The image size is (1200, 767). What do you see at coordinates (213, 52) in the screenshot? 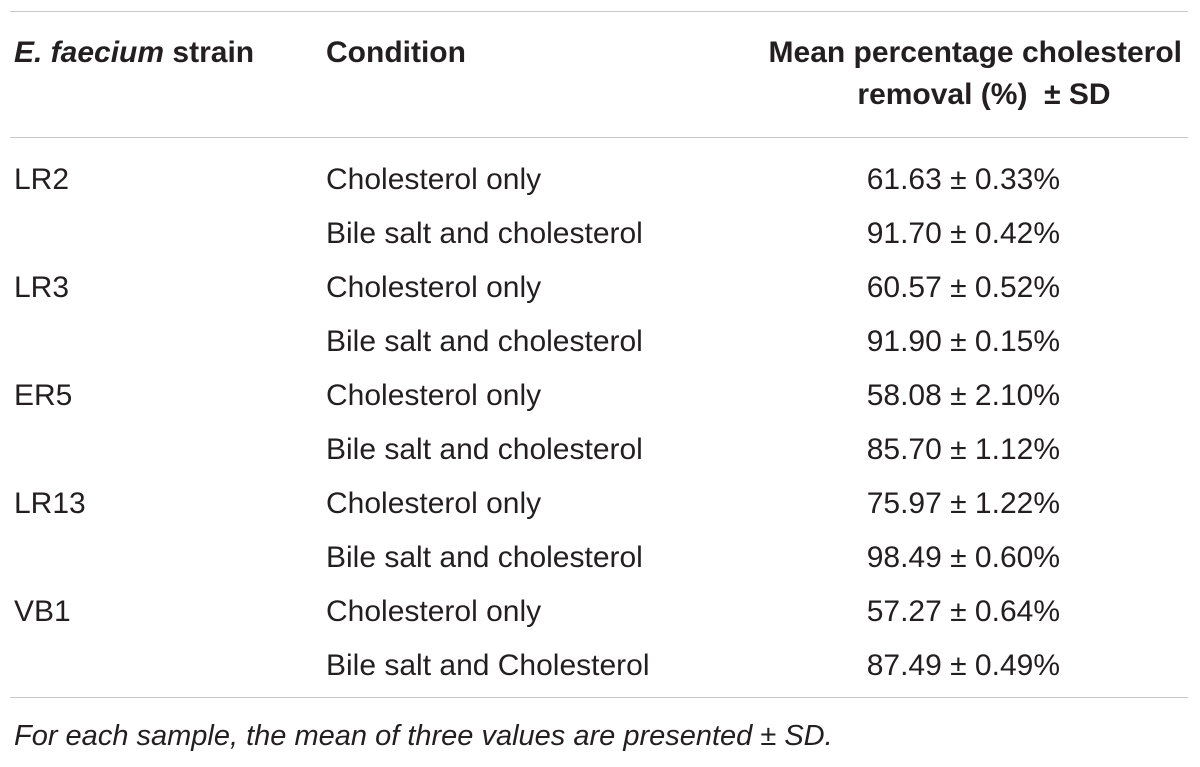
I see `header-strain-word: strain` at bounding box center [213, 52].